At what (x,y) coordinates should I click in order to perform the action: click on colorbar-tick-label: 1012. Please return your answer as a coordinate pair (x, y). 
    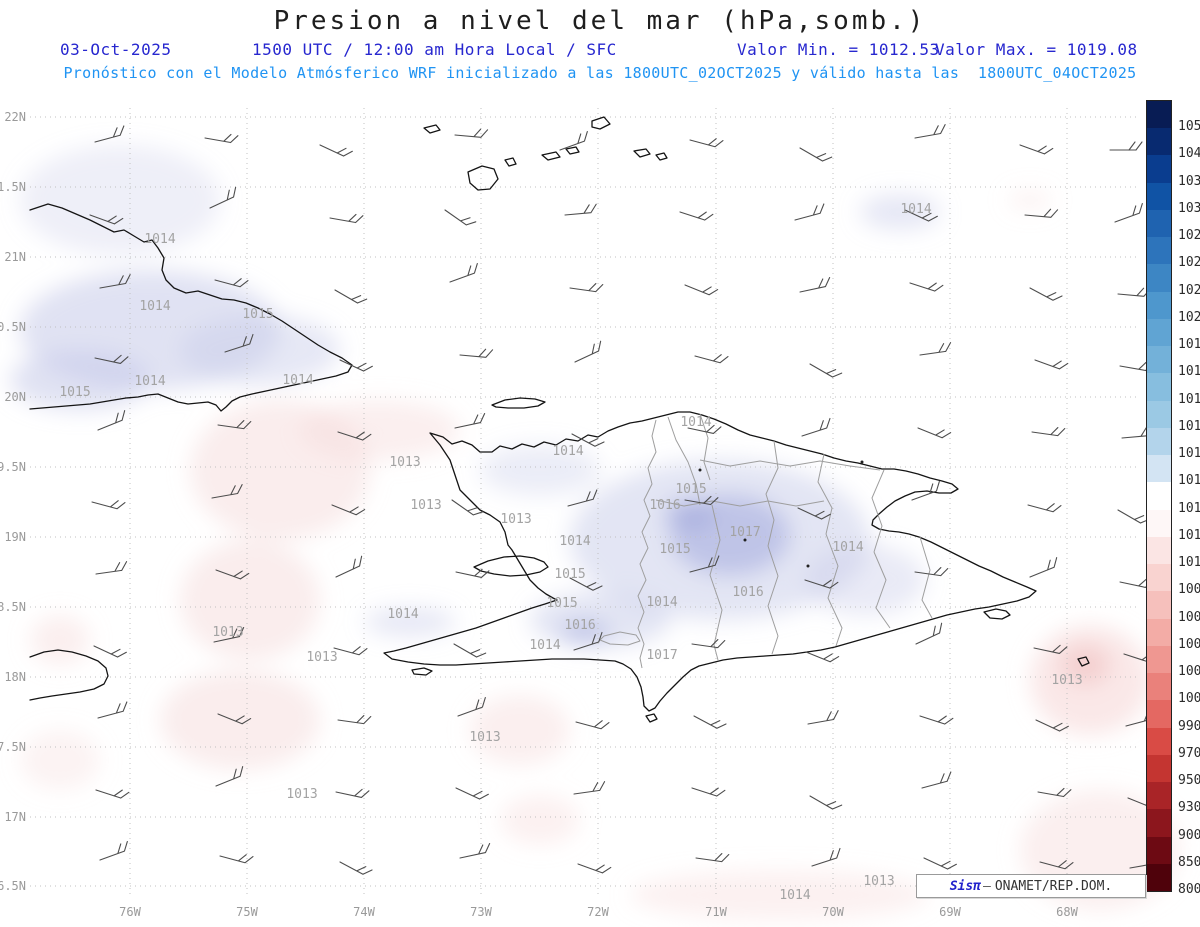
    Looking at the image, I should click on (1189, 535).